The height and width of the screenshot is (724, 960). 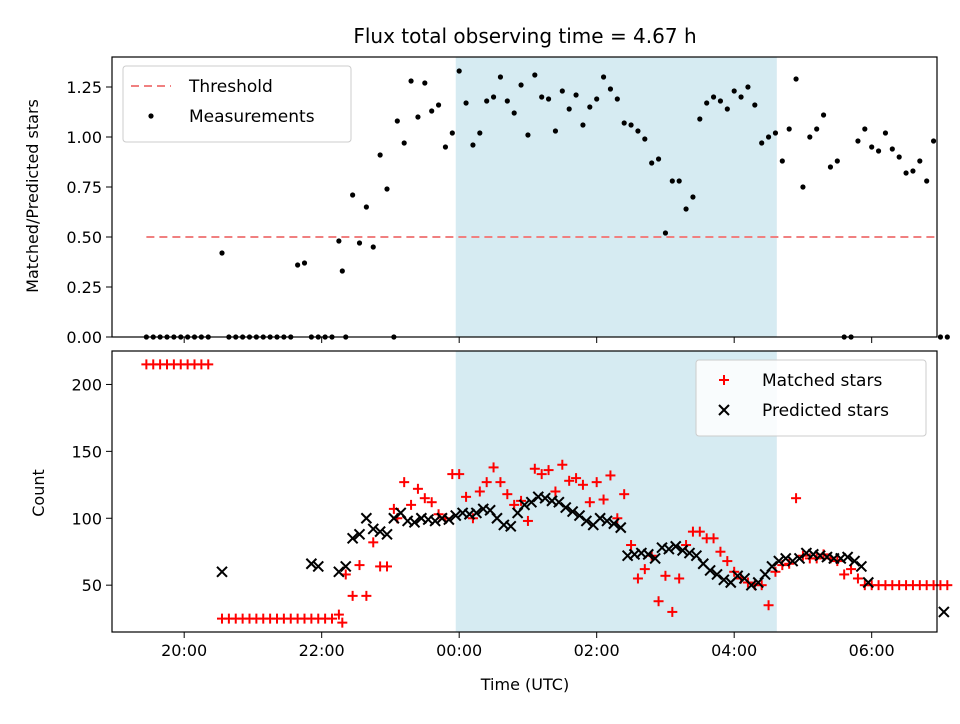 What do you see at coordinates (84, 237) in the screenshot?
I see `y-tick-label: 0.50` at bounding box center [84, 237].